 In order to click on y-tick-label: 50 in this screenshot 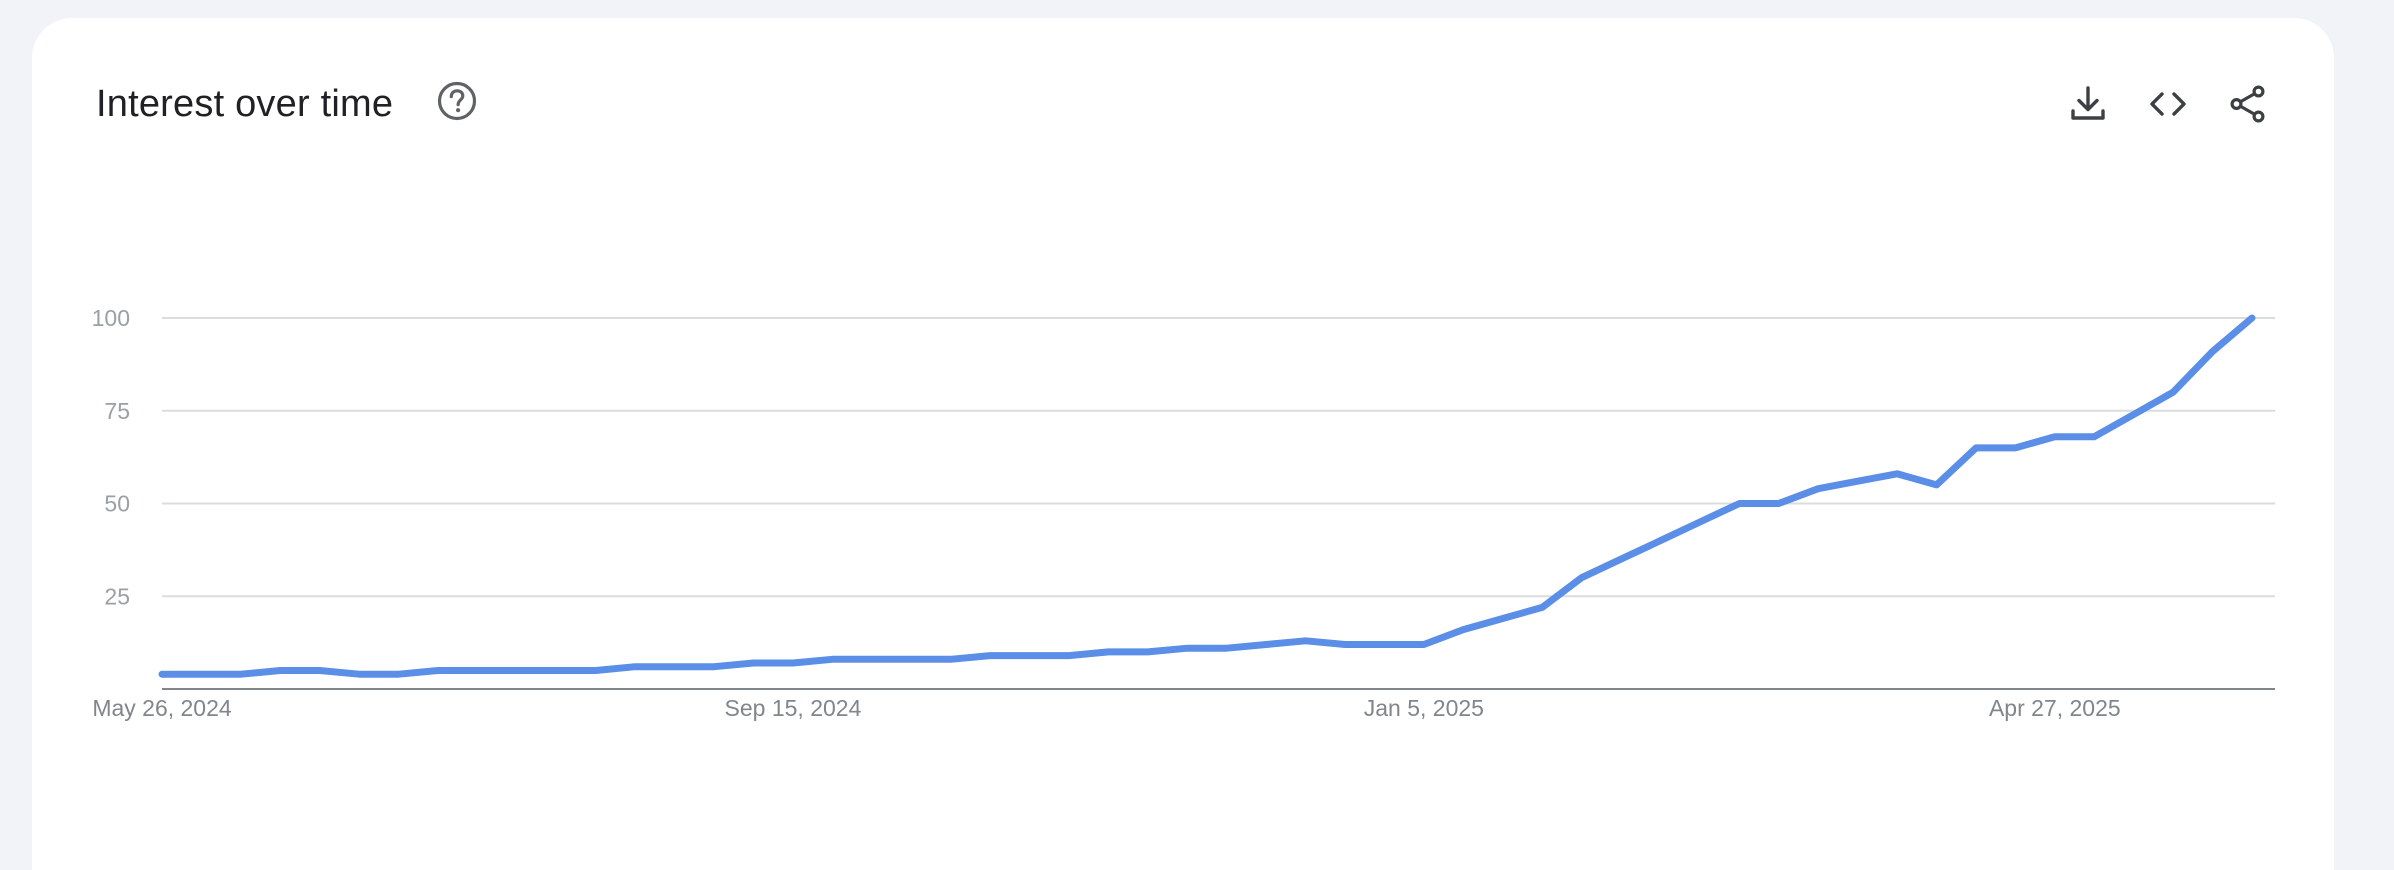, I will do `click(117, 504)`.